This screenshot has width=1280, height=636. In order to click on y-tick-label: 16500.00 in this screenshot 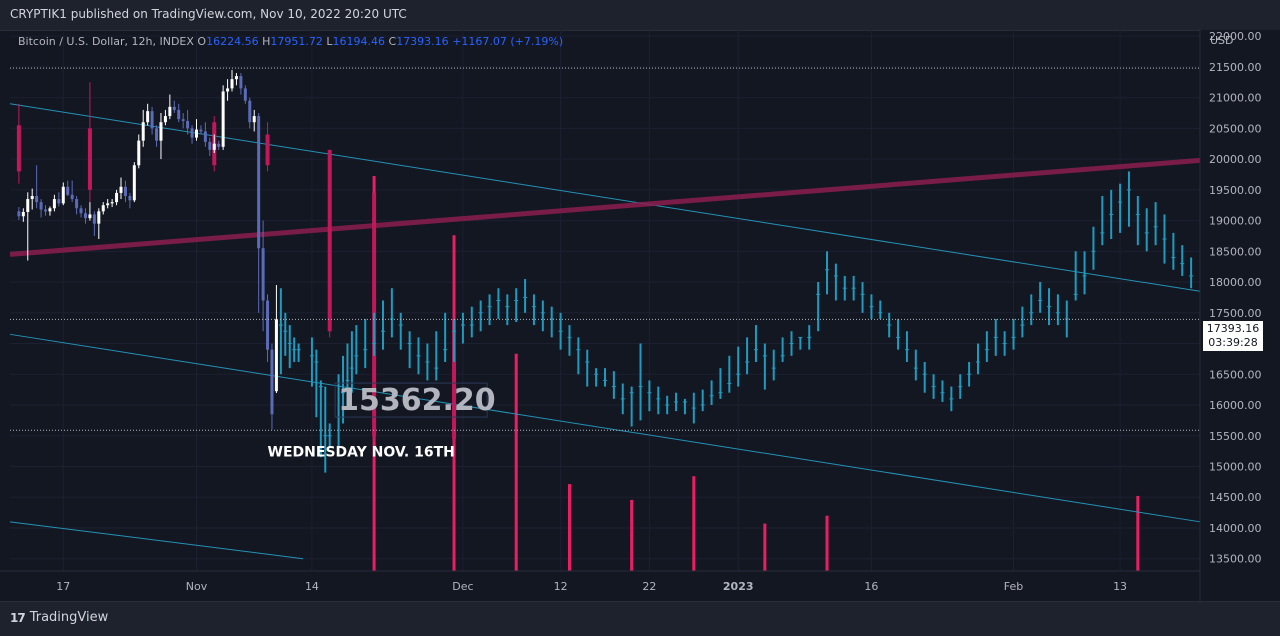, I will do `click(1235, 374)`.